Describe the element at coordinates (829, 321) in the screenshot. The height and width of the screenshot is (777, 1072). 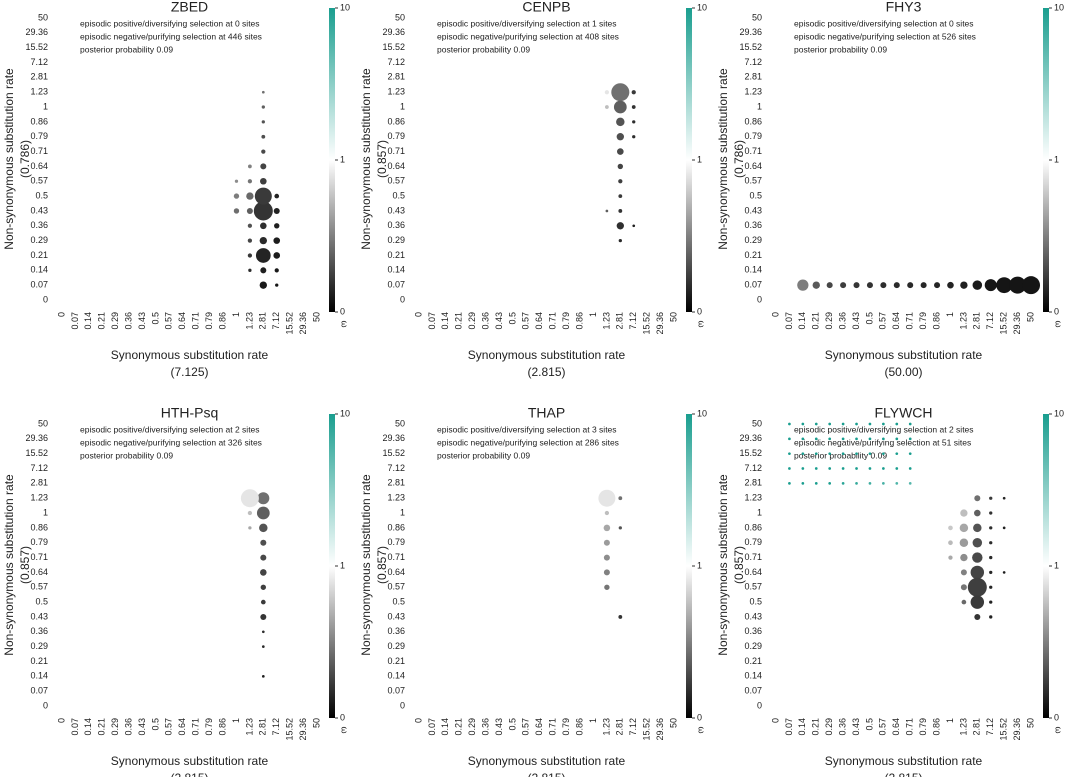
I see `x-tick-label: 0.29` at that location.